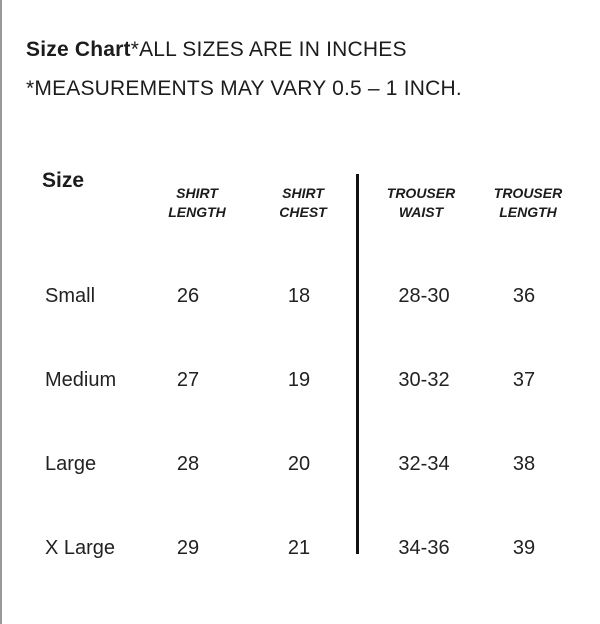 The image size is (600, 624). Describe the element at coordinates (424, 548) in the screenshot. I see `trouser-waist-value: 34-36` at that location.